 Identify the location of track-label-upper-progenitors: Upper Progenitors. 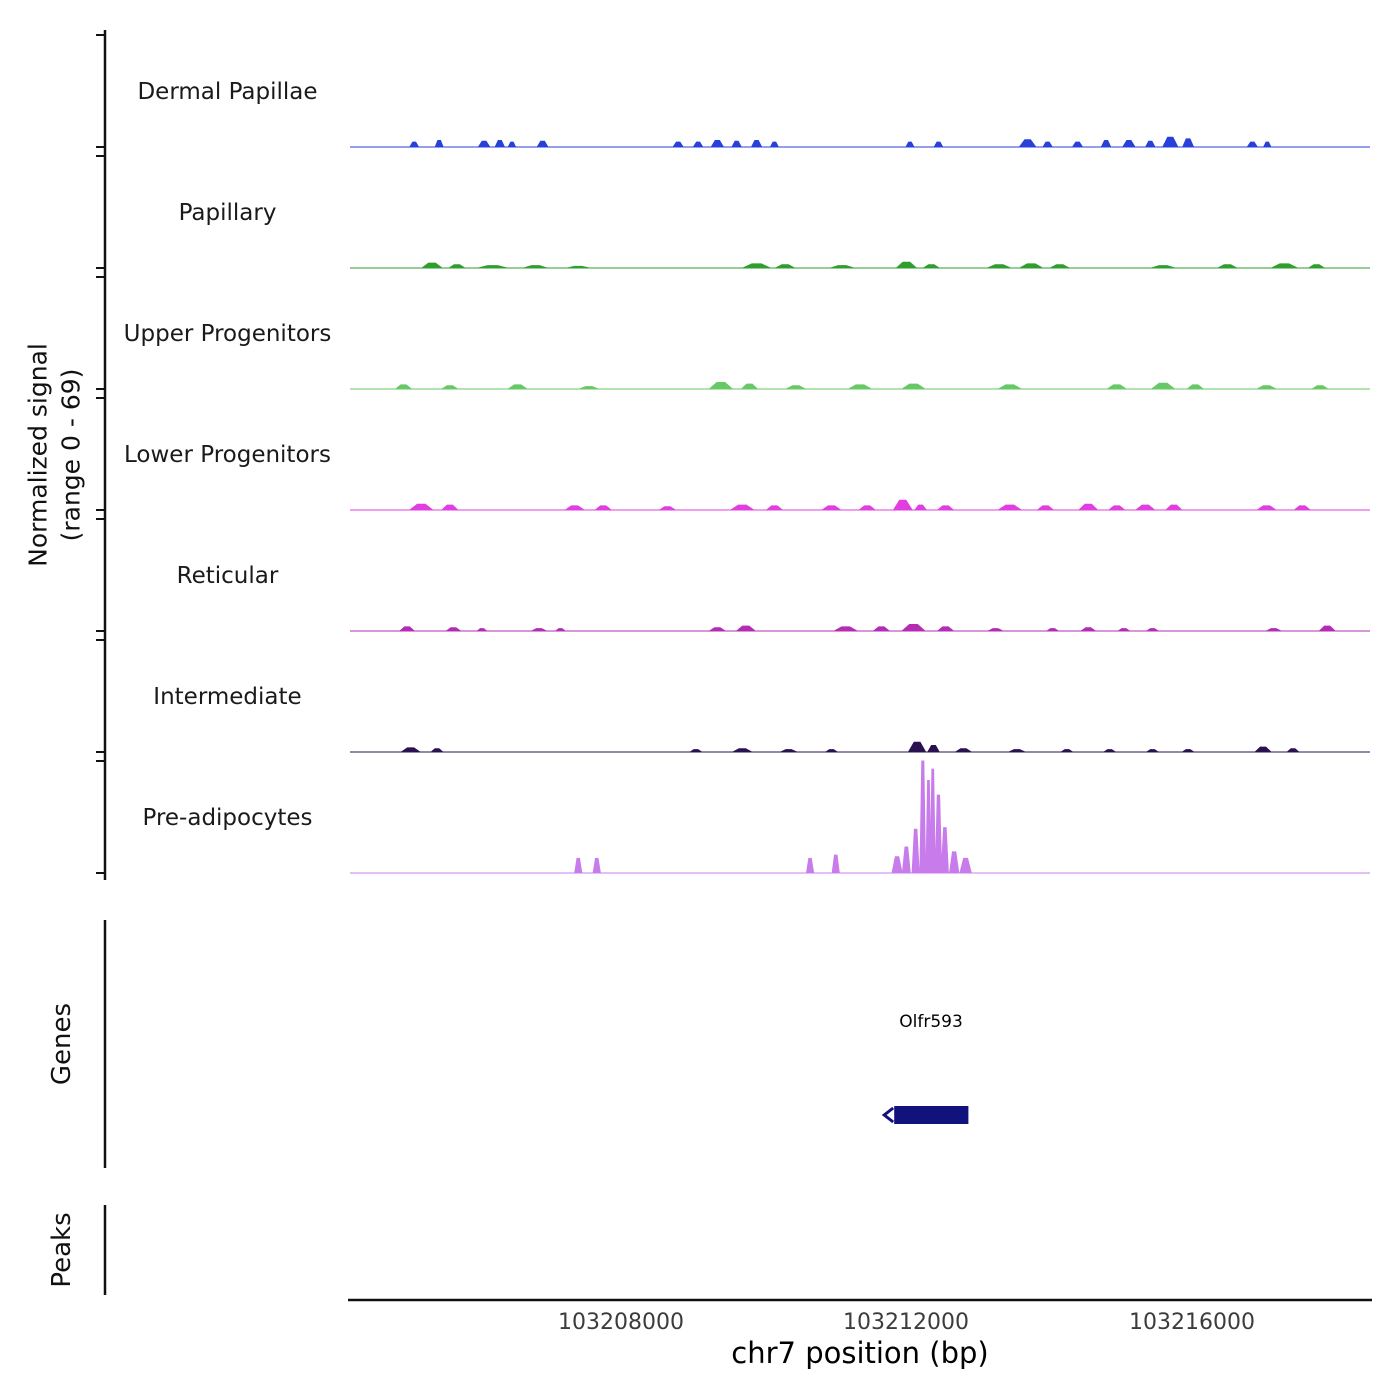
(227, 334).